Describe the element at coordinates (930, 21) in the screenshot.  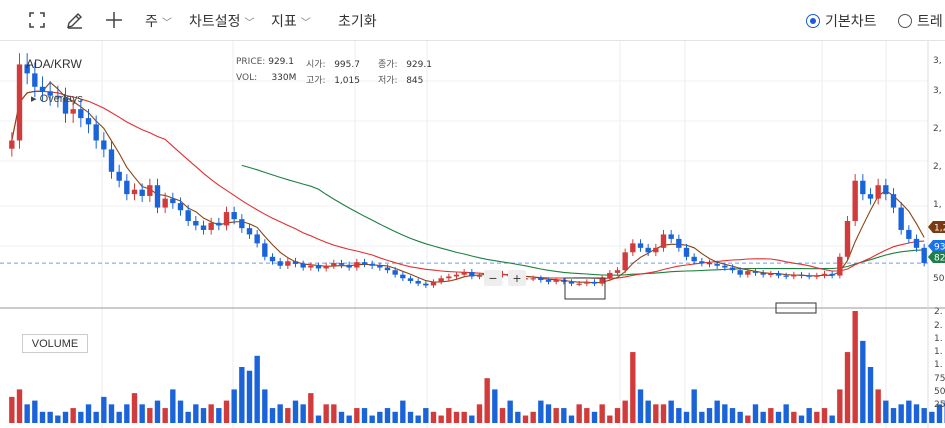
I see `radio-trading-view-label: 트레` at that location.